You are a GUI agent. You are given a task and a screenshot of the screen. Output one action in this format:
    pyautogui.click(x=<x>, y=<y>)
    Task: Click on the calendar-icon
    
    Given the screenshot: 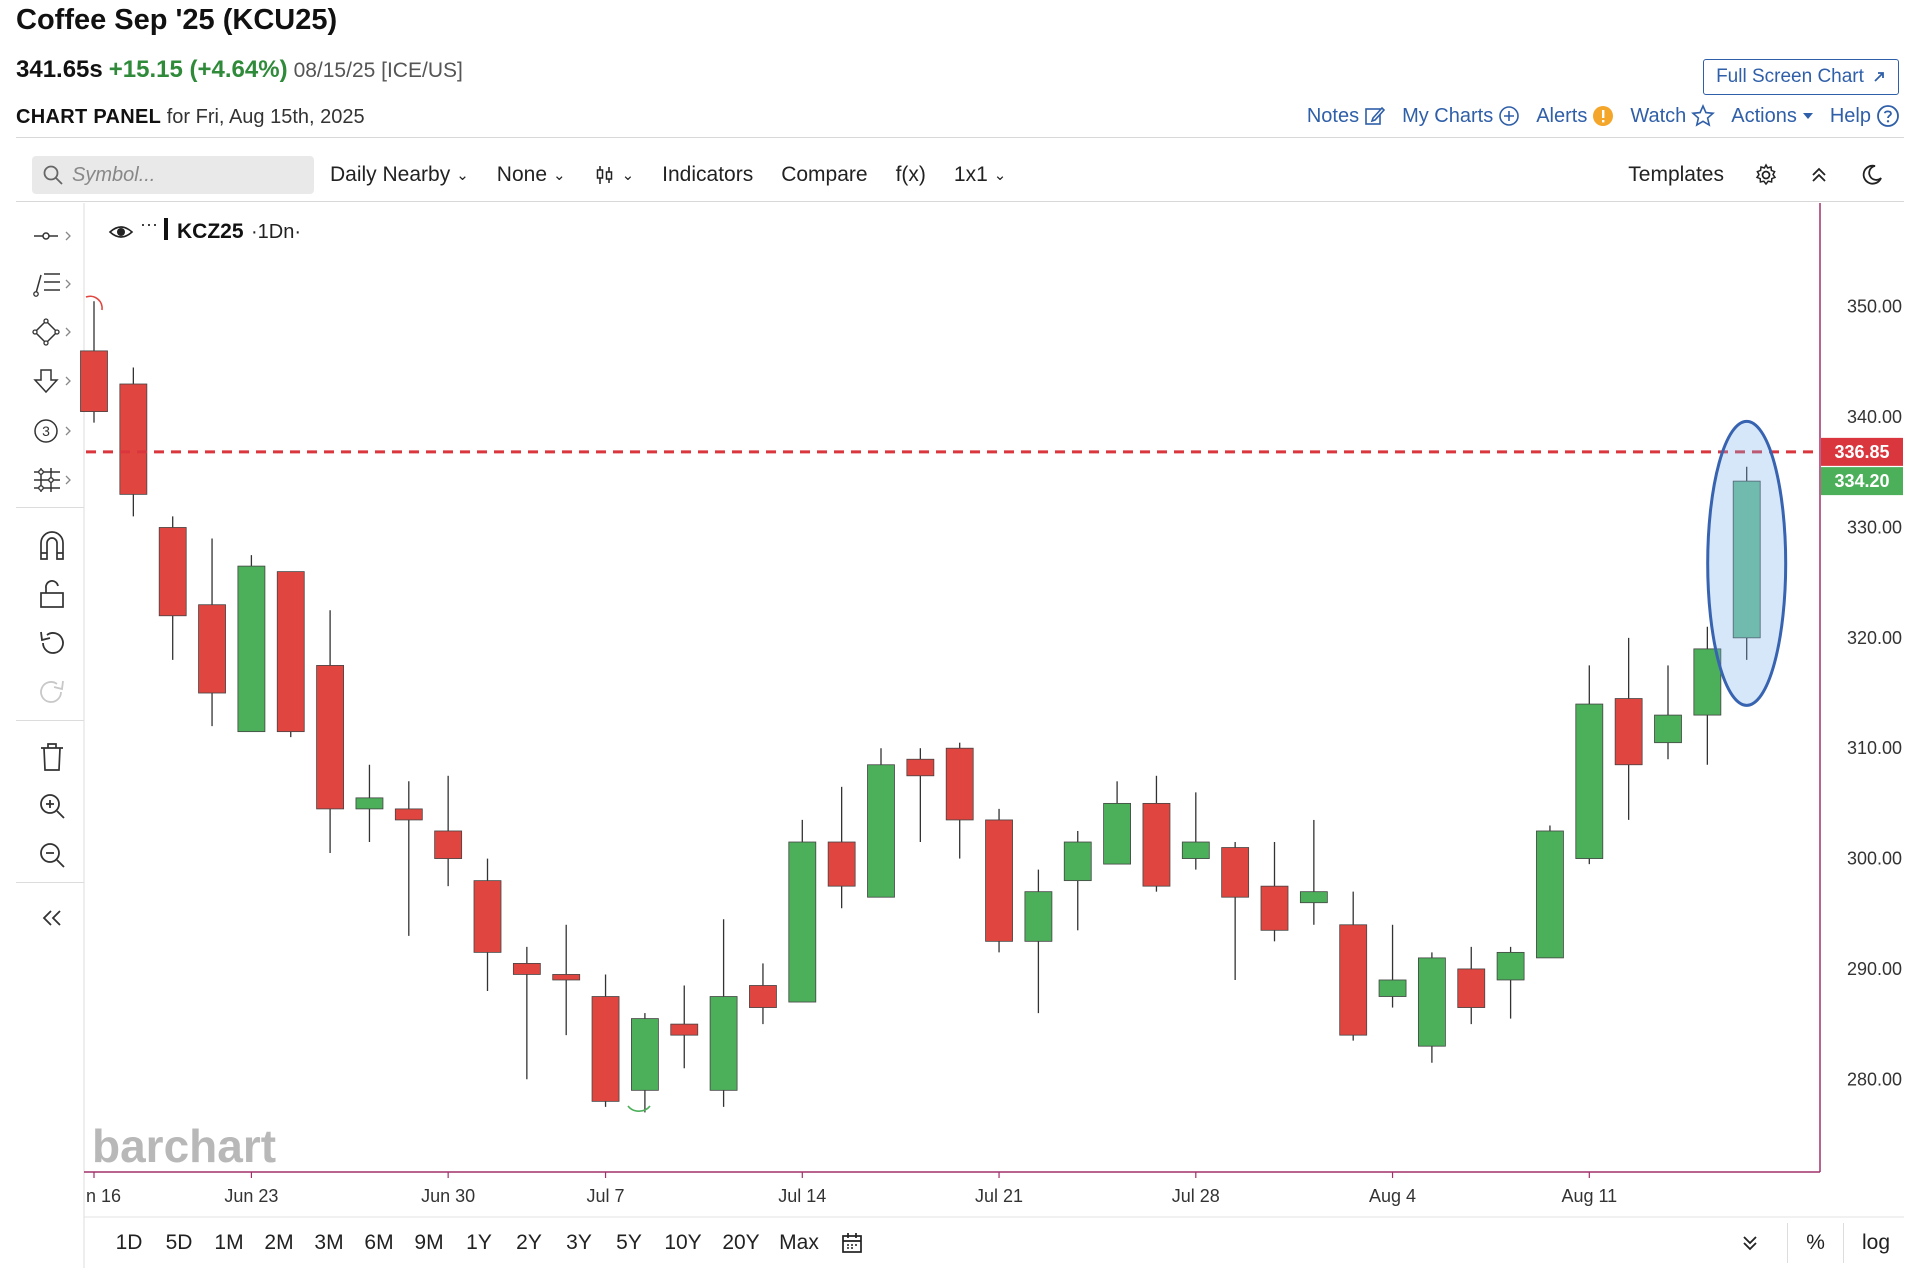 What is the action you would take?
    pyautogui.click(x=852, y=1243)
    